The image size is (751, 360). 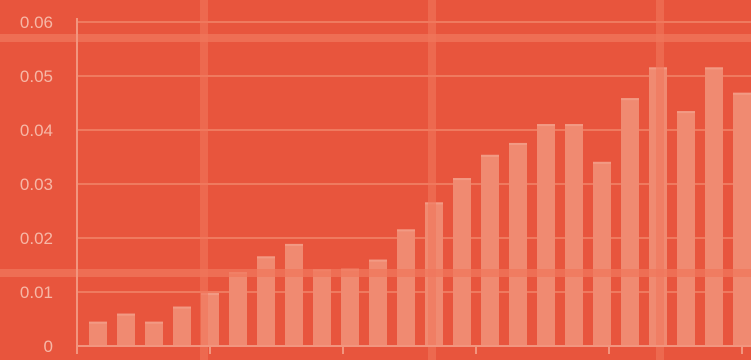 I want to click on y-tick-label: 0.03, so click(x=36, y=184).